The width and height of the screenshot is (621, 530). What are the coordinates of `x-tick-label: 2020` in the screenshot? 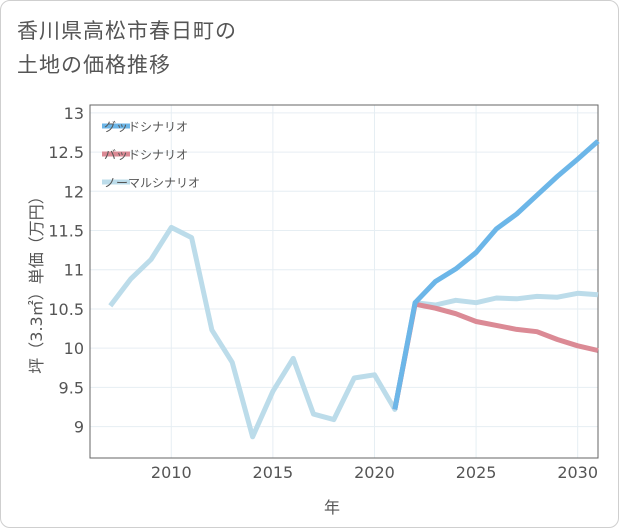 It's located at (374, 472).